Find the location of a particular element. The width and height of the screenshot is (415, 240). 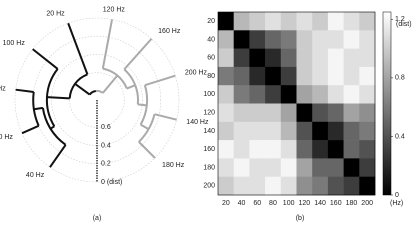

r-tick-label: 0.6 is located at coordinates (106, 127).